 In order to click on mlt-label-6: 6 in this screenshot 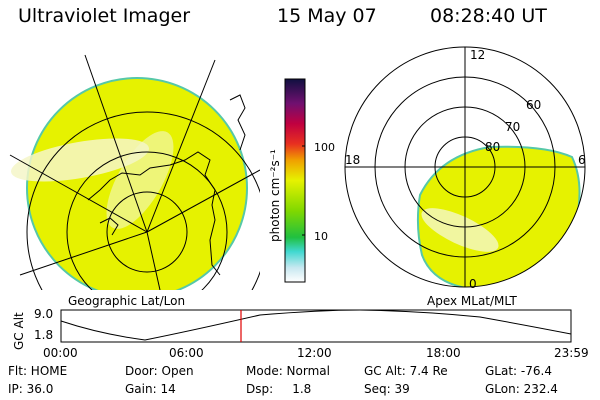, I will do `click(582, 160)`.